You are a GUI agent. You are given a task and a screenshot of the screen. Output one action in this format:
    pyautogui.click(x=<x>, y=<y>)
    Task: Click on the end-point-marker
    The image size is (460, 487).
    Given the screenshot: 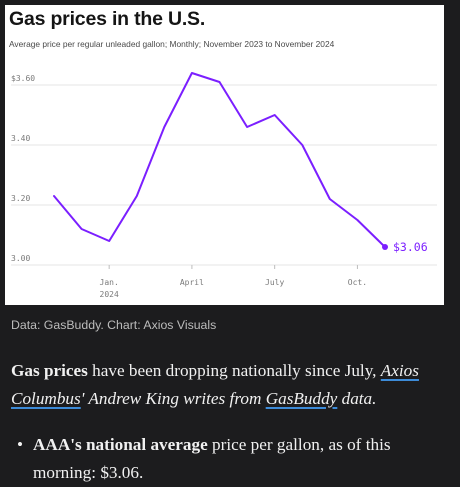 What is the action you would take?
    pyautogui.click(x=385, y=247)
    